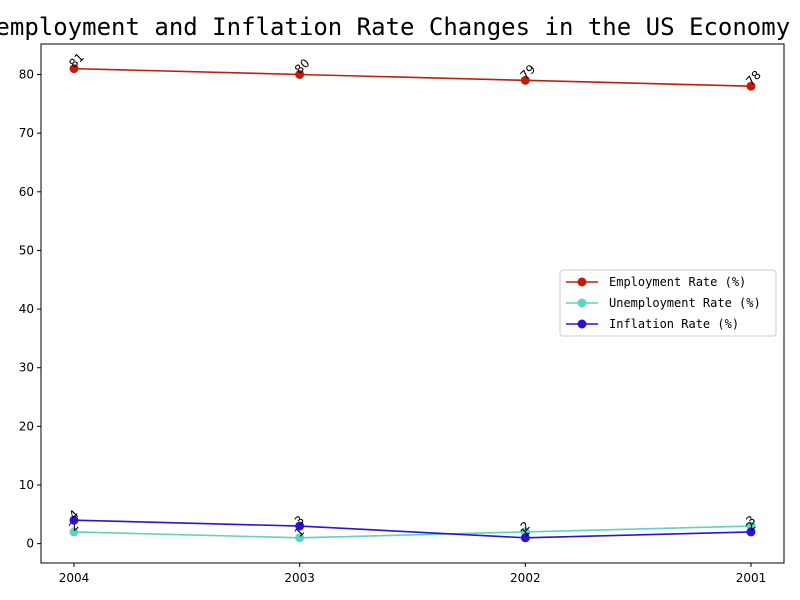 The image size is (800, 600). I want to click on data-label: 80, so click(302, 66).